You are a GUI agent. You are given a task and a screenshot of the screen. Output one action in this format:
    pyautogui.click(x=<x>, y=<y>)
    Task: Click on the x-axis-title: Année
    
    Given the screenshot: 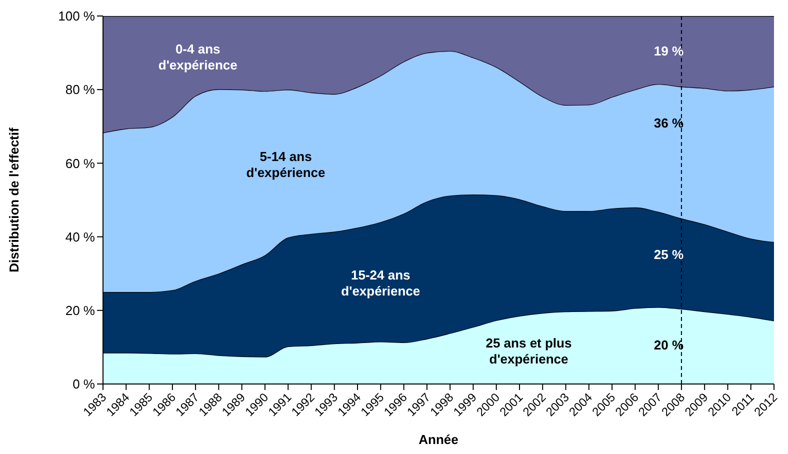 What is the action you would take?
    pyautogui.click(x=438, y=439)
    